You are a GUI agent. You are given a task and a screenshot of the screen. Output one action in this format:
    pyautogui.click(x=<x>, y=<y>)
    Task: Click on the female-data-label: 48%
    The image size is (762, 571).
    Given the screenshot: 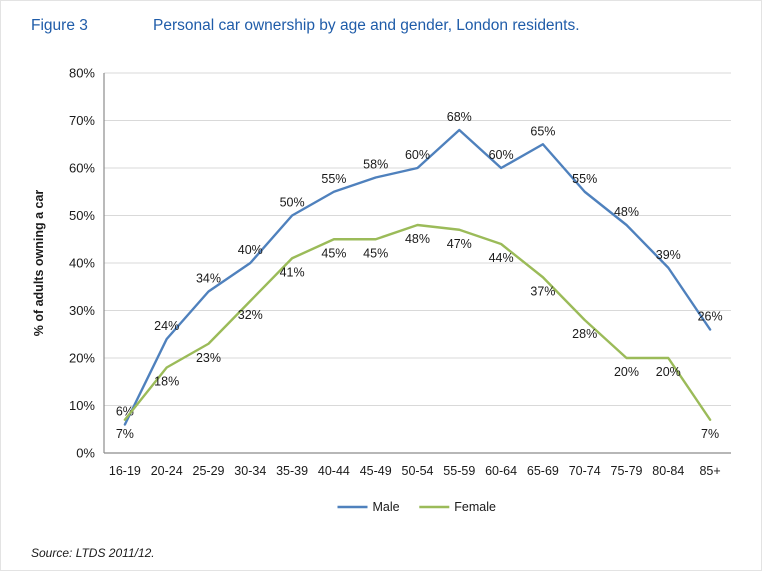 What is the action you would take?
    pyautogui.click(x=417, y=239)
    